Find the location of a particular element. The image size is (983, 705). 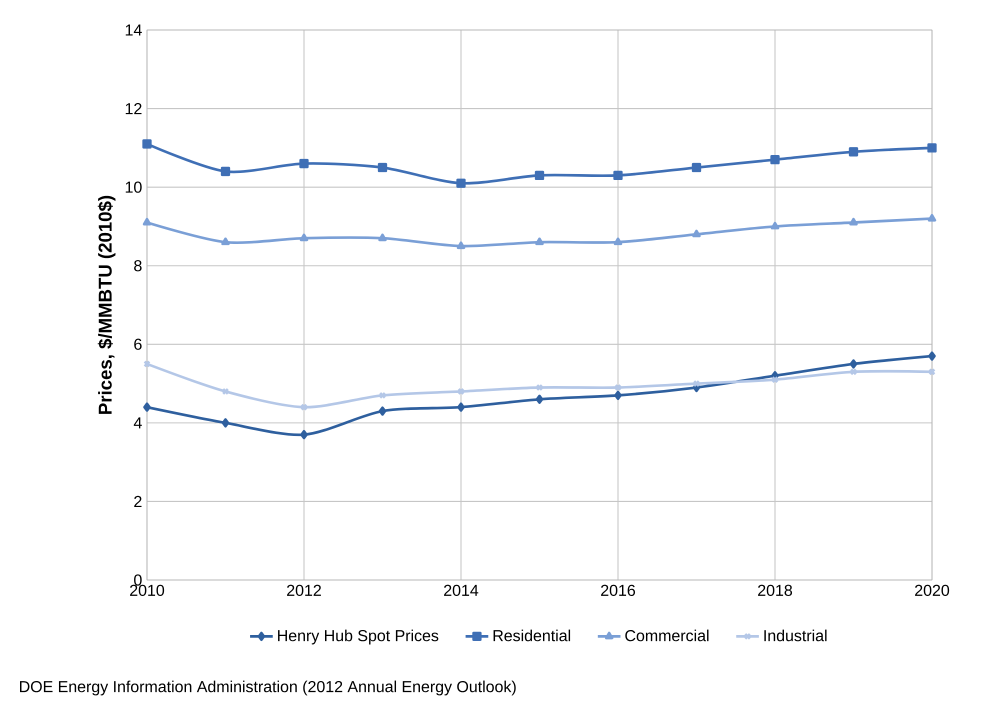

x-tick-label: 2018 is located at coordinates (775, 590).